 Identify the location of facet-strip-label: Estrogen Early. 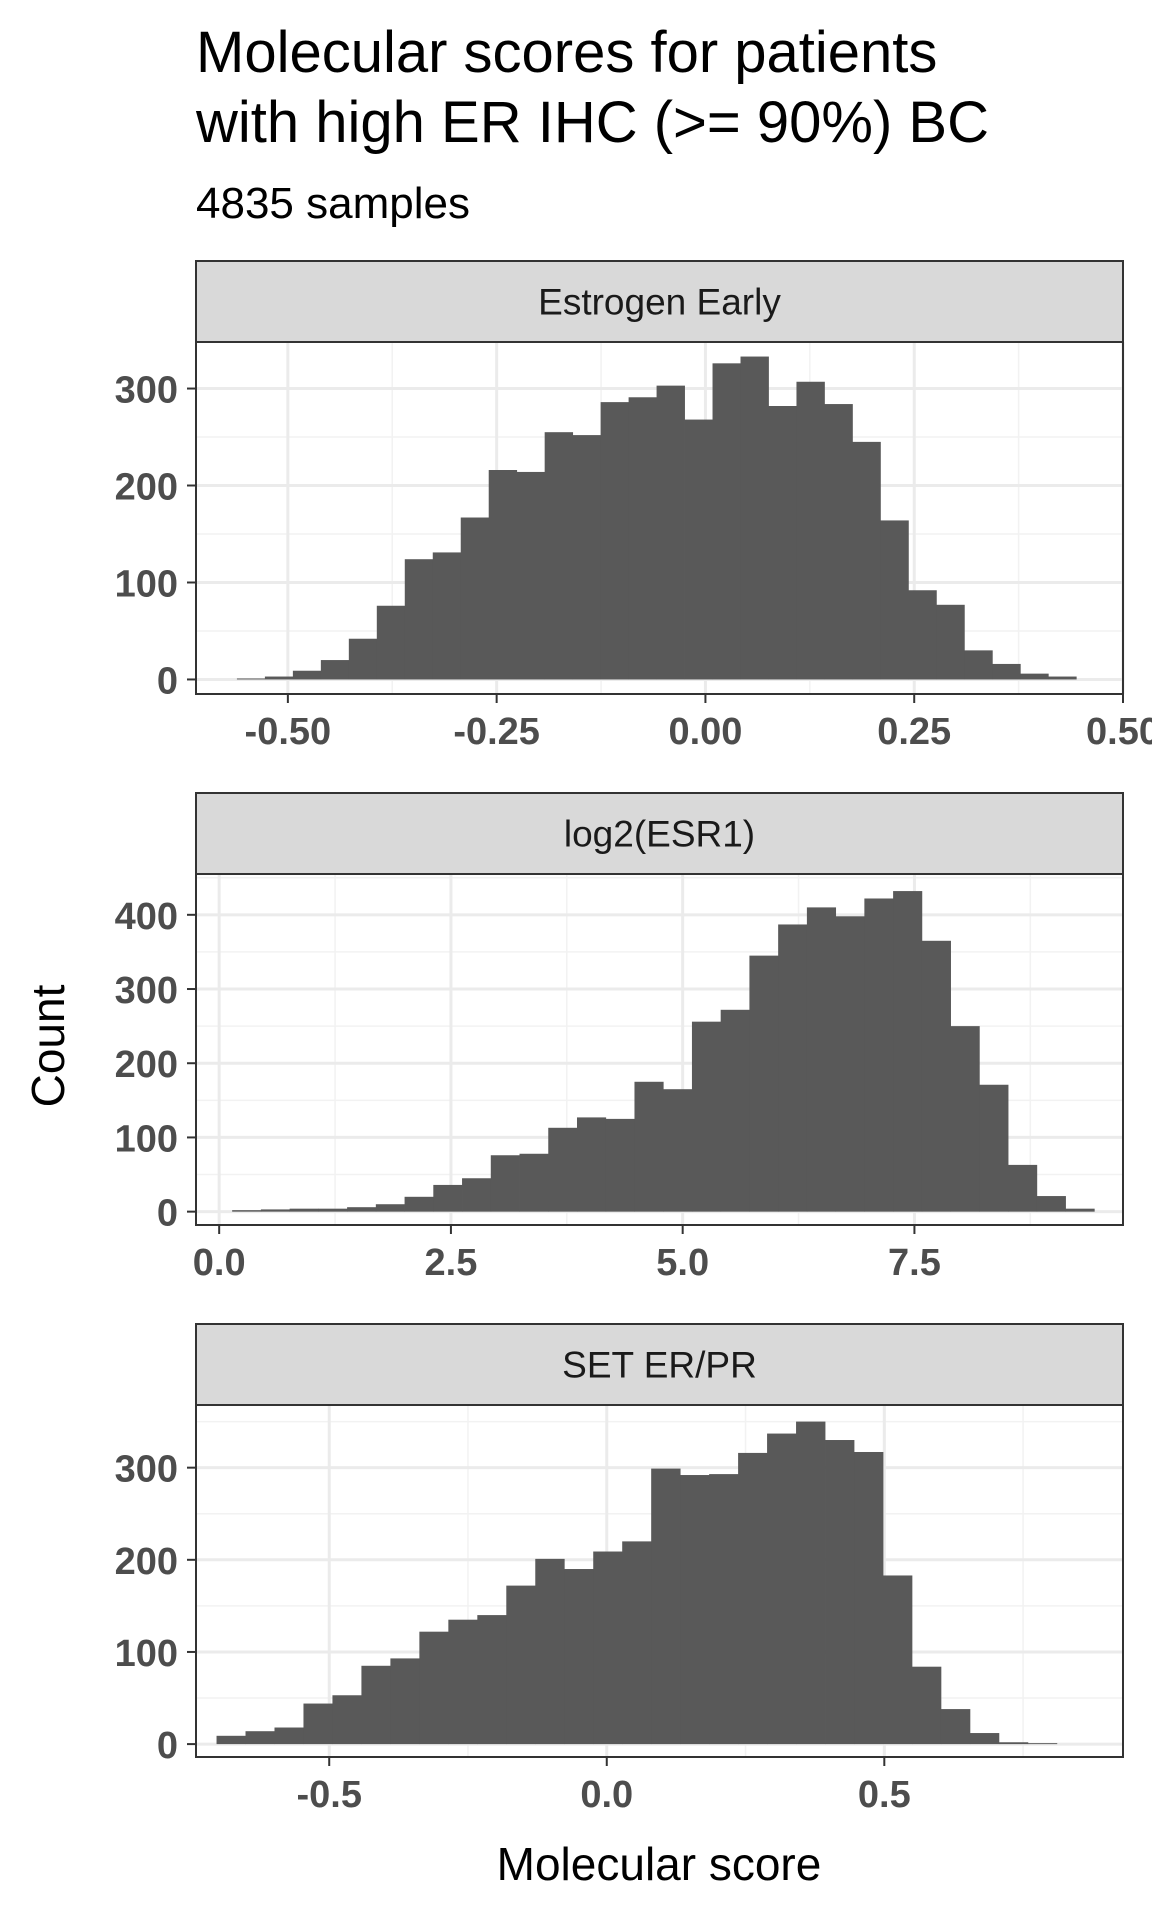
(659, 302).